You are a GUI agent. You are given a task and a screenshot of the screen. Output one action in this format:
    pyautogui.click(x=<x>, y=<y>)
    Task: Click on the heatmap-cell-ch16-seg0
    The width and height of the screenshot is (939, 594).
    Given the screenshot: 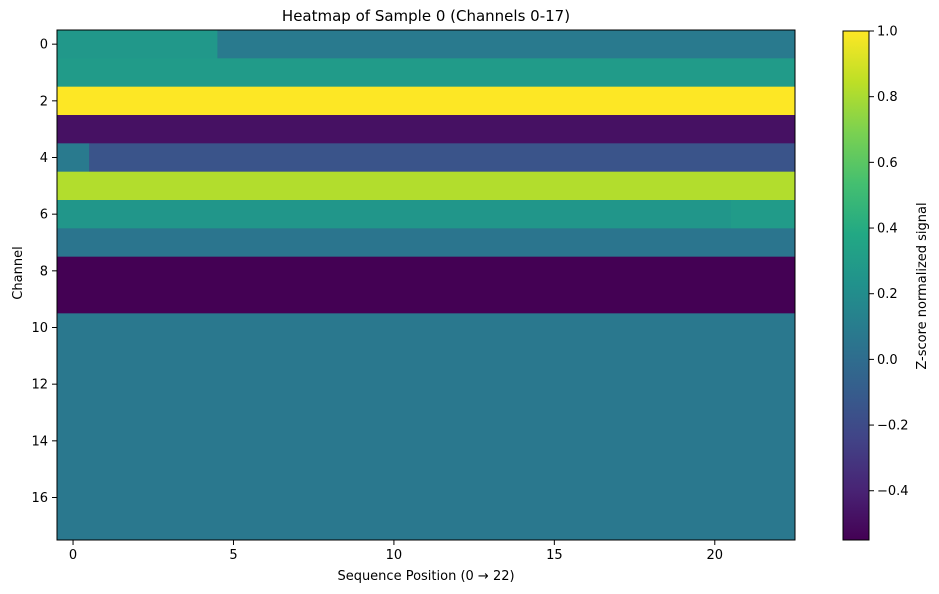 What is the action you would take?
    pyautogui.click(x=426, y=498)
    